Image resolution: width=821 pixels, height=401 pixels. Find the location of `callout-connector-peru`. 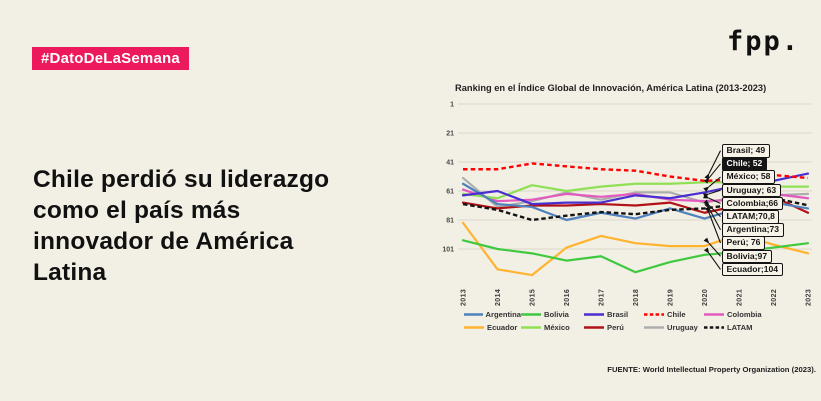

callout-connector-peru is located at coordinates (713, 225).